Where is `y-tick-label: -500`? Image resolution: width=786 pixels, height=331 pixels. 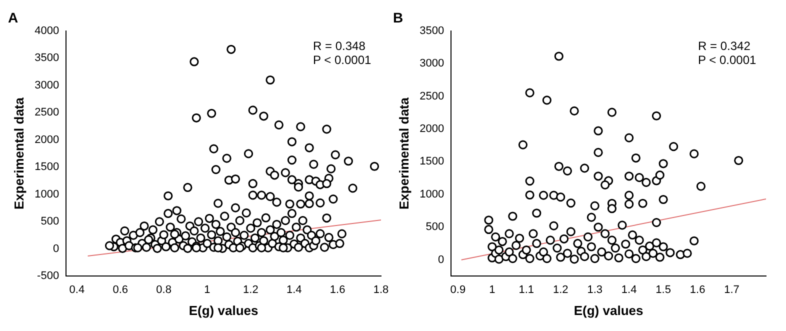
y-tick-label: -500 is located at coordinates (48, 276).